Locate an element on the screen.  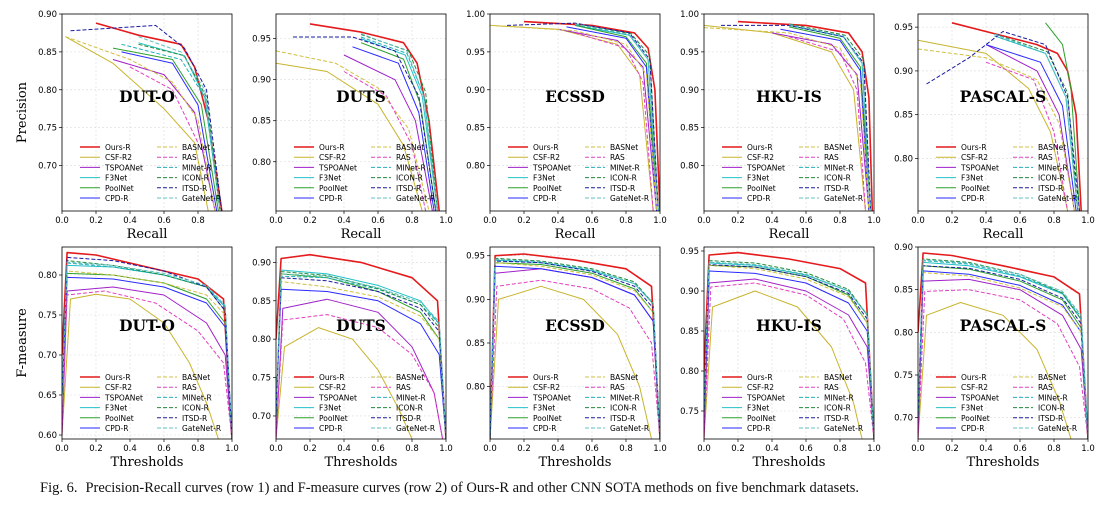
series-line-f3net is located at coordinates (1036, 123).